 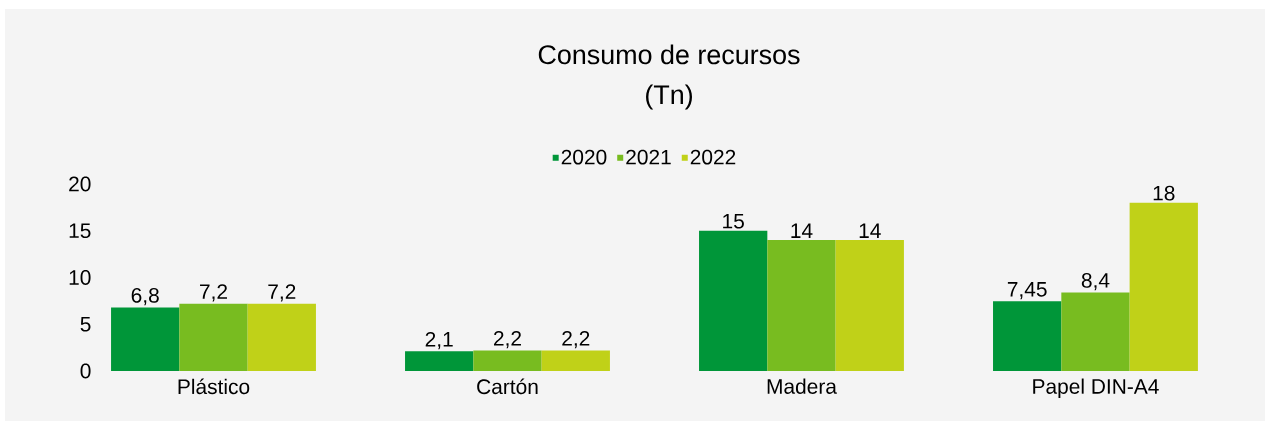 What do you see at coordinates (584, 157) in the screenshot?
I see `legend-label: 2020` at bounding box center [584, 157].